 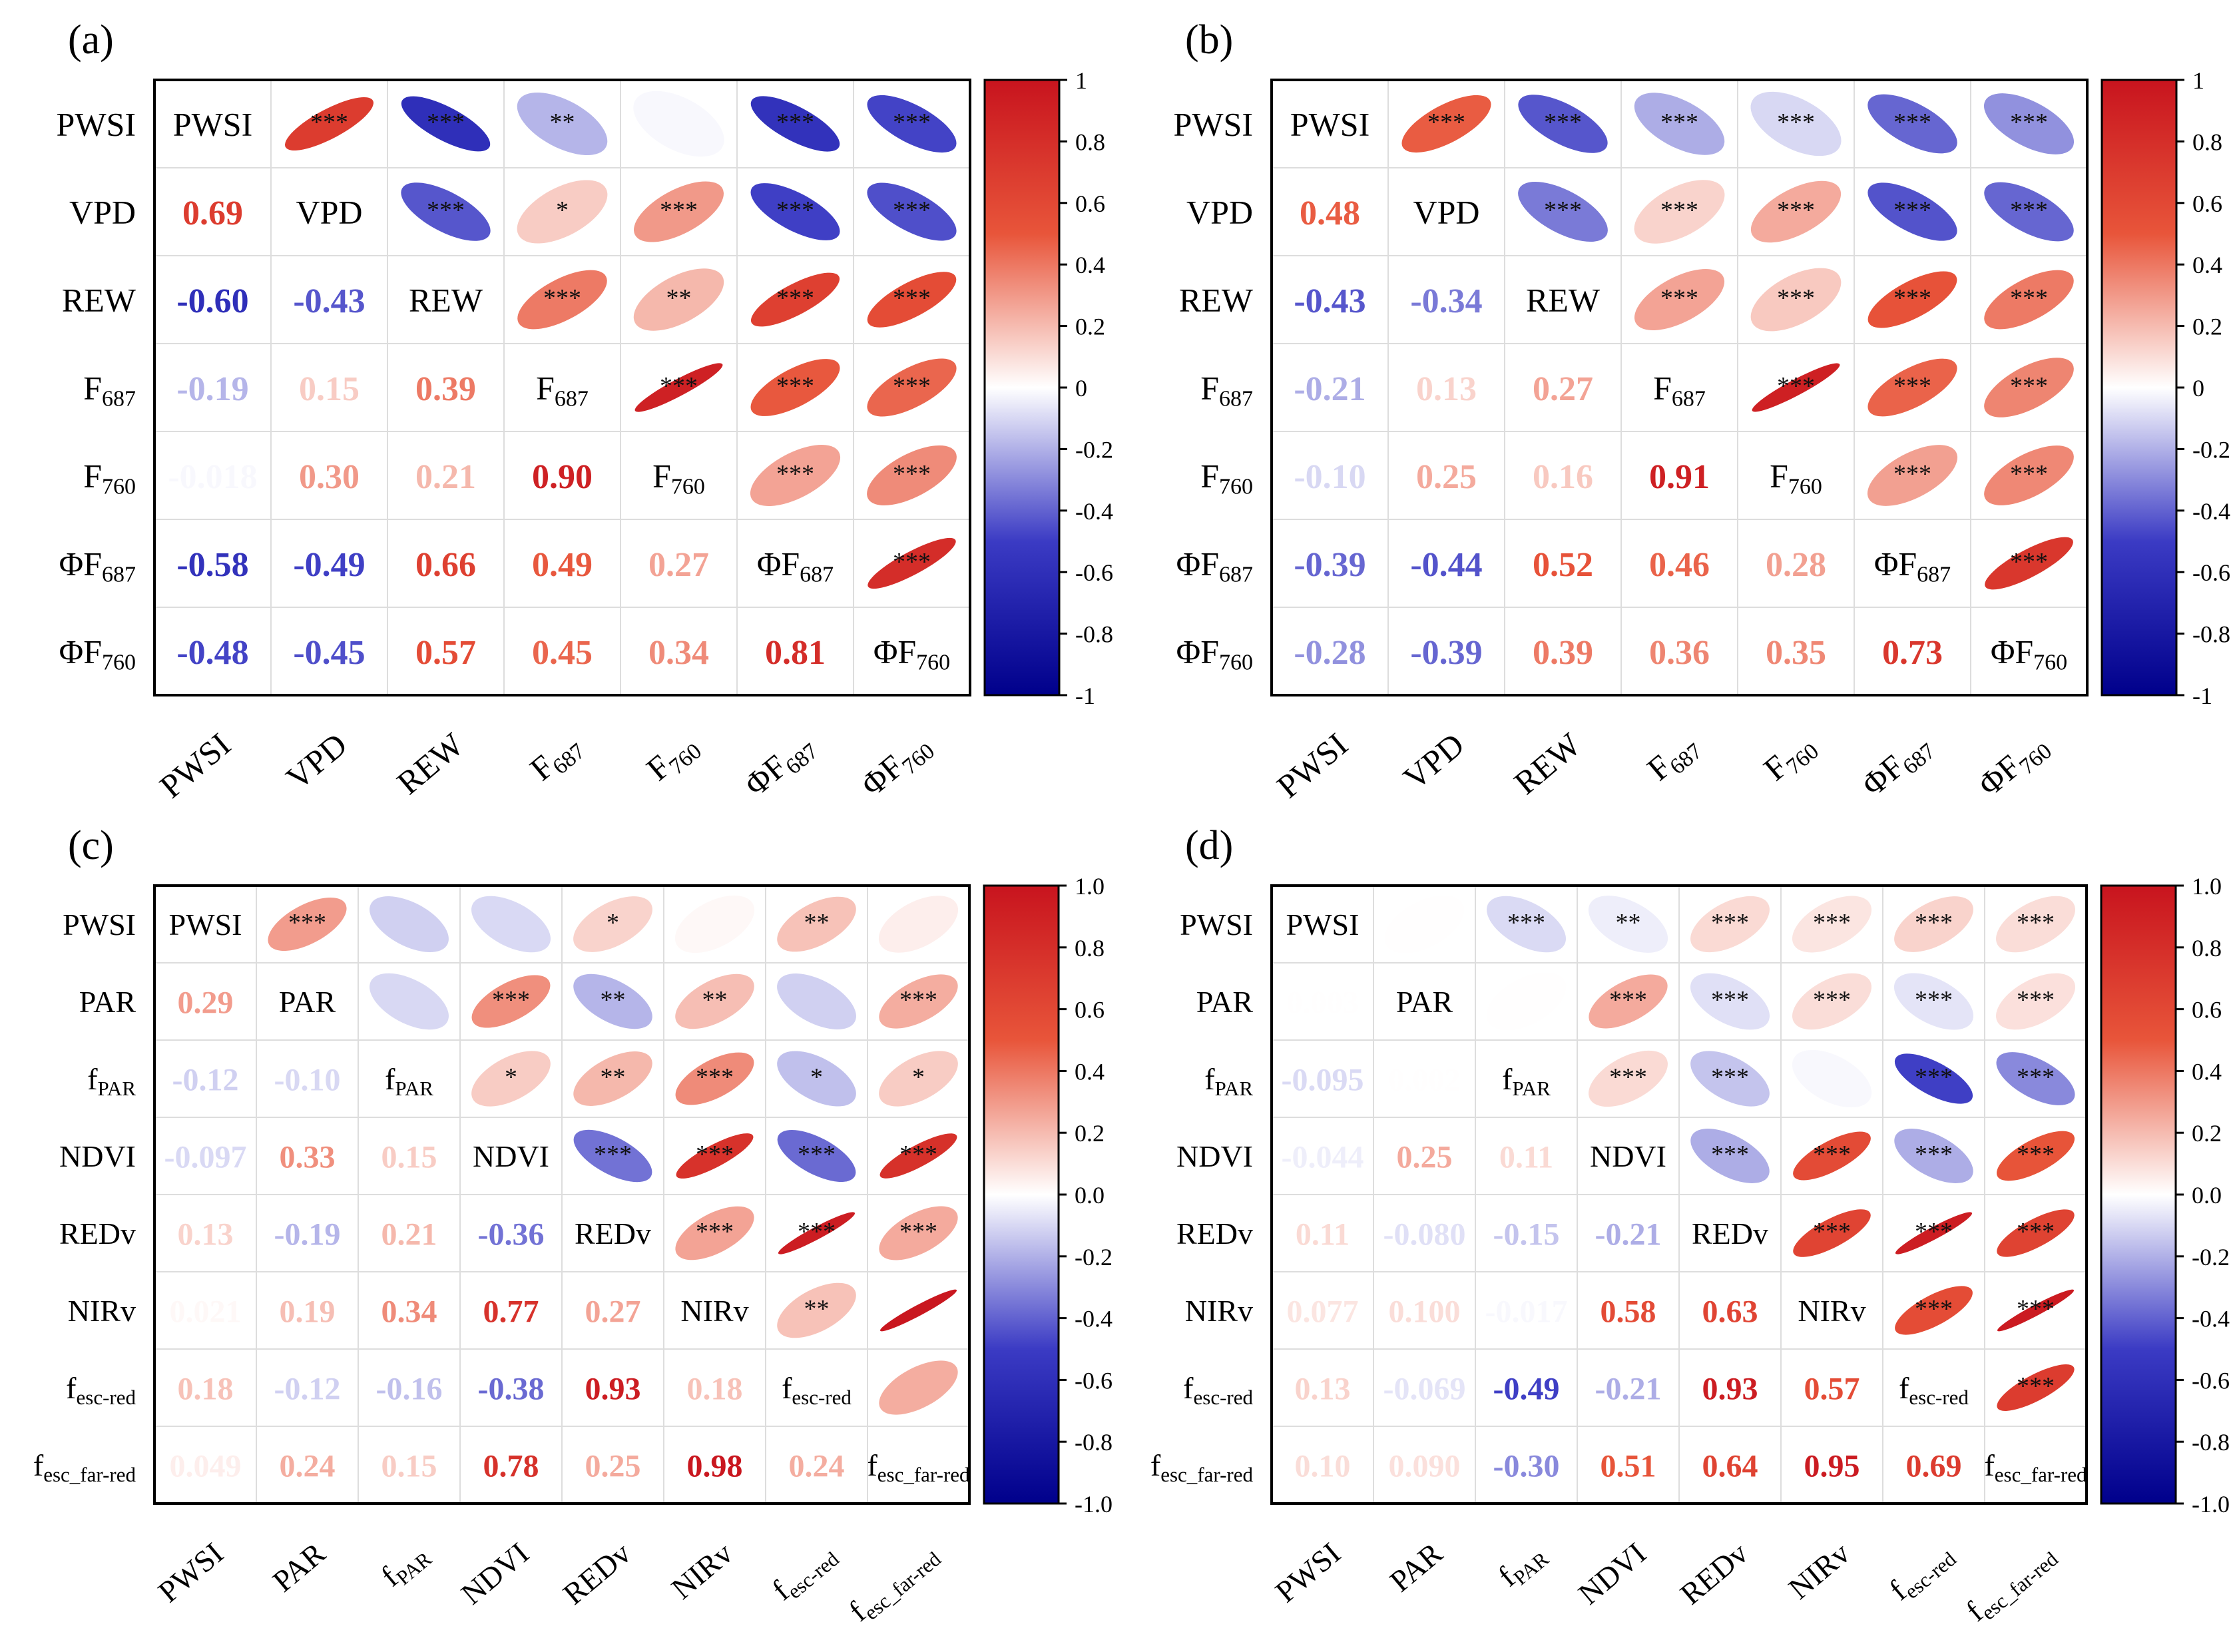 What do you see at coordinates (1425, 1311) in the screenshot?
I see `correlation-value-label: 0.100` at bounding box center [1425, 1311].